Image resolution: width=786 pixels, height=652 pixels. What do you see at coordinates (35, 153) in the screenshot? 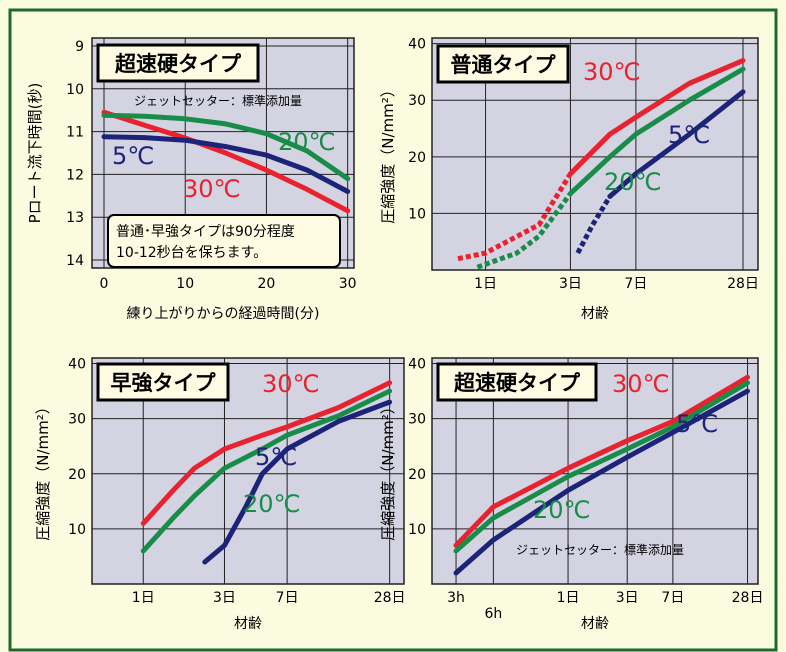
I see `y-axis-label: Pロート流下時間(秒)` at bounding box center [35, 153].